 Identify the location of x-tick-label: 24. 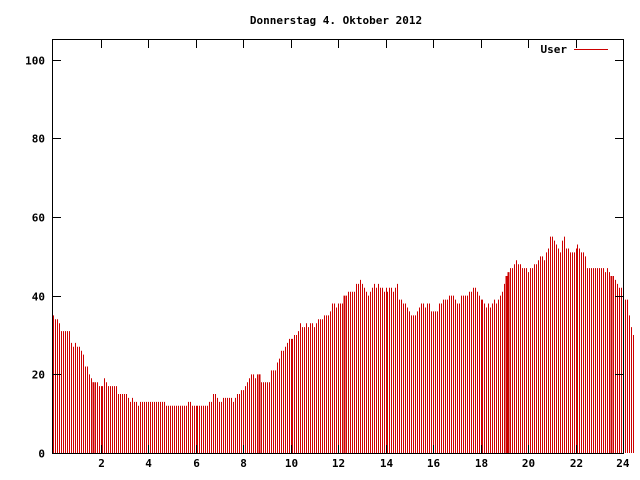
(623, 463).